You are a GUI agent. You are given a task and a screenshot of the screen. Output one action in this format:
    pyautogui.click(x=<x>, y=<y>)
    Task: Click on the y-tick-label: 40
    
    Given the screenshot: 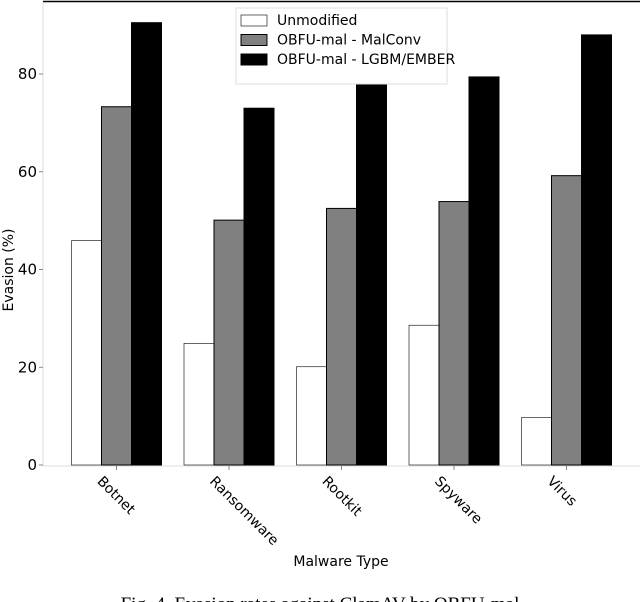 What is the action you would take?
    pyautogui.click(x=27, y=270)
    